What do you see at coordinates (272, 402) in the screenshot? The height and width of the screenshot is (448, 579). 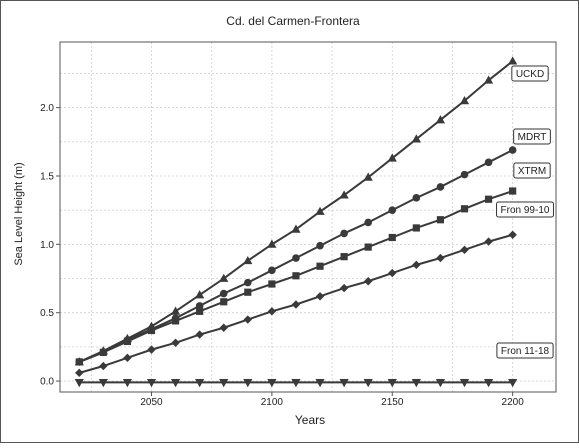 I see `x-tick-label: 2100` at bounding box center [272, 402].